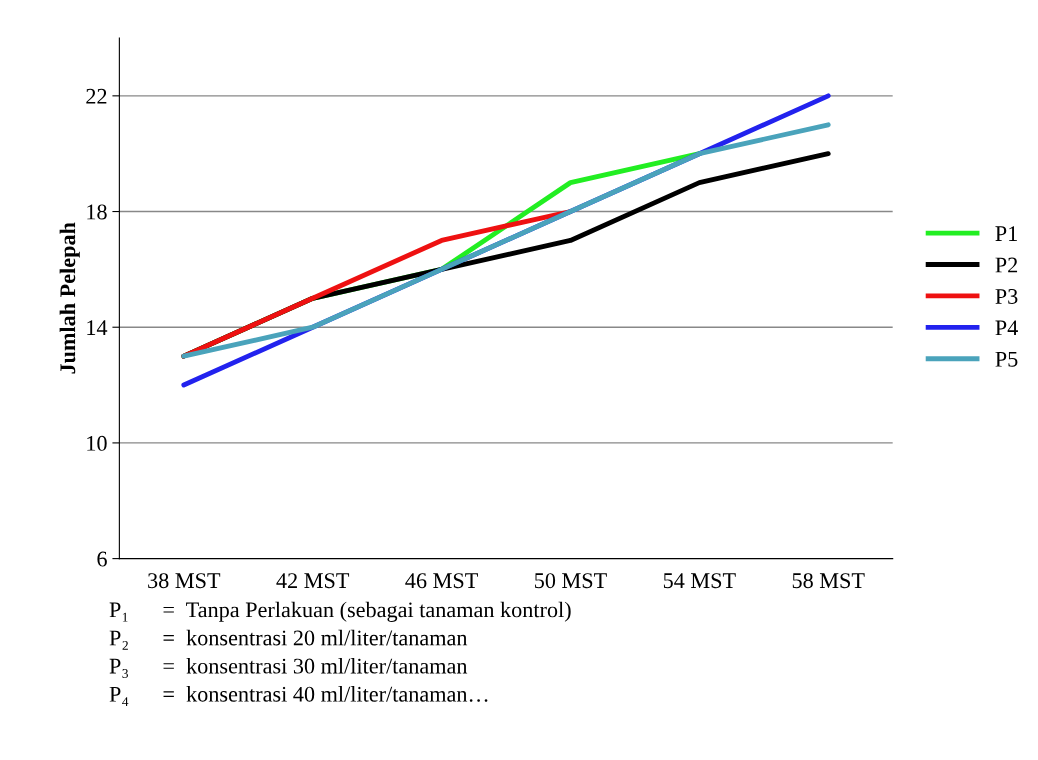  Describe the element at coordinates (571, 581) in the screenshot. I see `x-tick-label: 50 MST` at that location.